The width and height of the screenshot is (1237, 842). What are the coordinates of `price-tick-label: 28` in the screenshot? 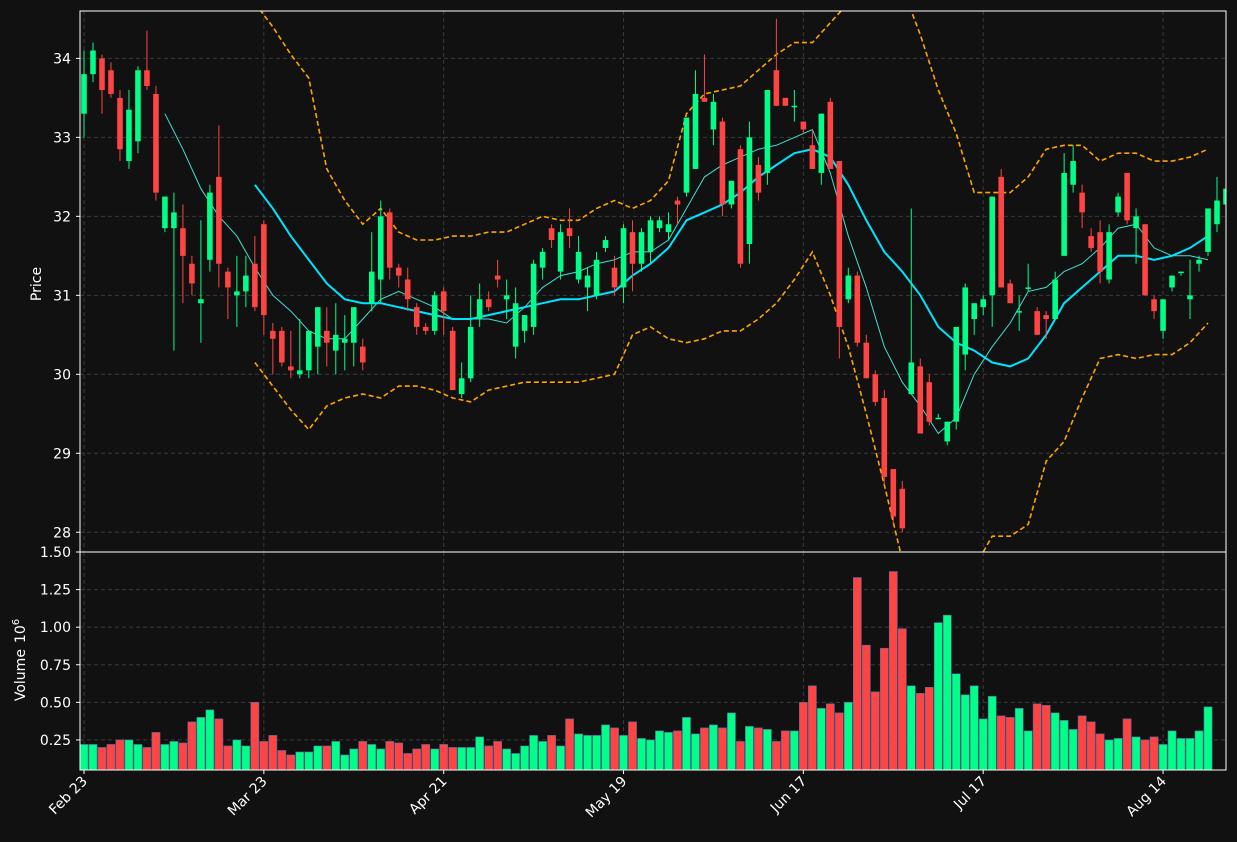 It's located at (62, 533).